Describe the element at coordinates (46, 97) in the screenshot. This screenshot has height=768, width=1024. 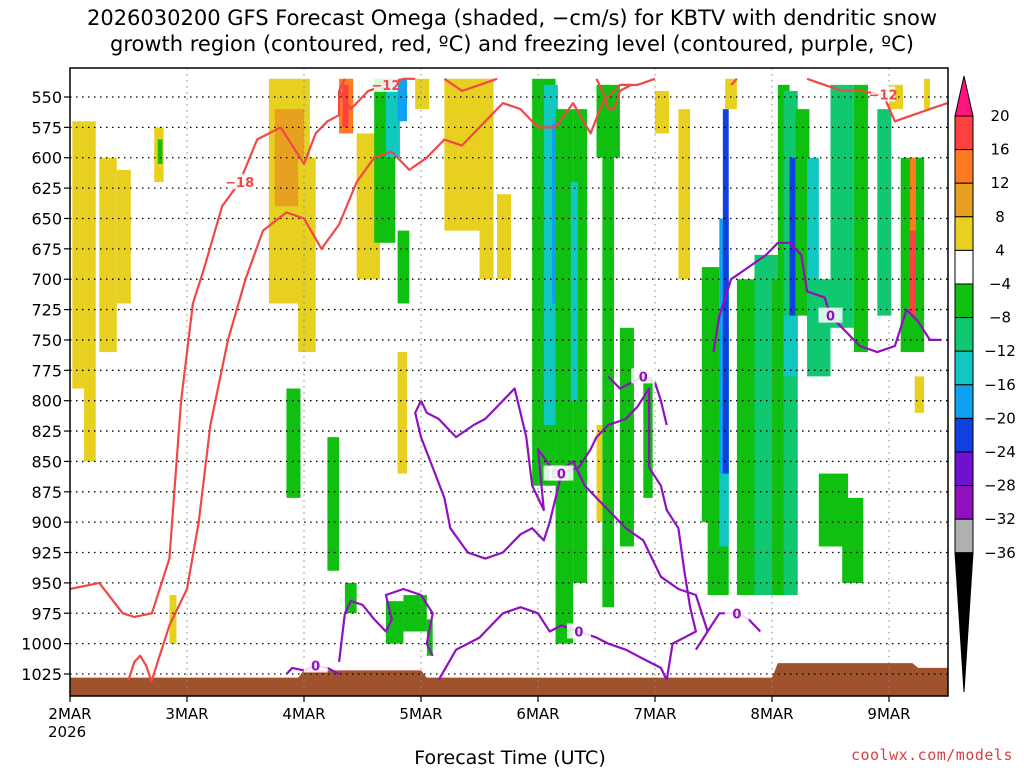
I see `y-tick-label: 550` at that location.